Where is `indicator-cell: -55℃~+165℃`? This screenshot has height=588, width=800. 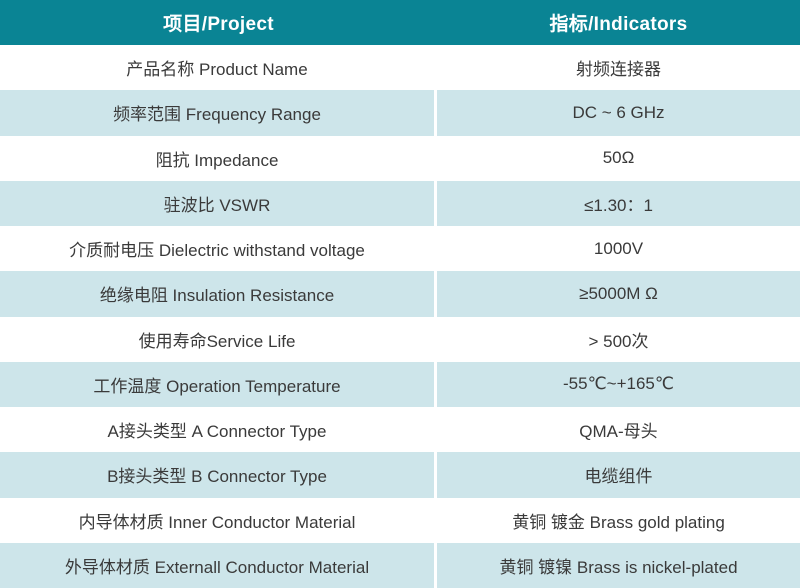
indicator-cell: -55℃~+165℃ is located at coordinates (618, 384).